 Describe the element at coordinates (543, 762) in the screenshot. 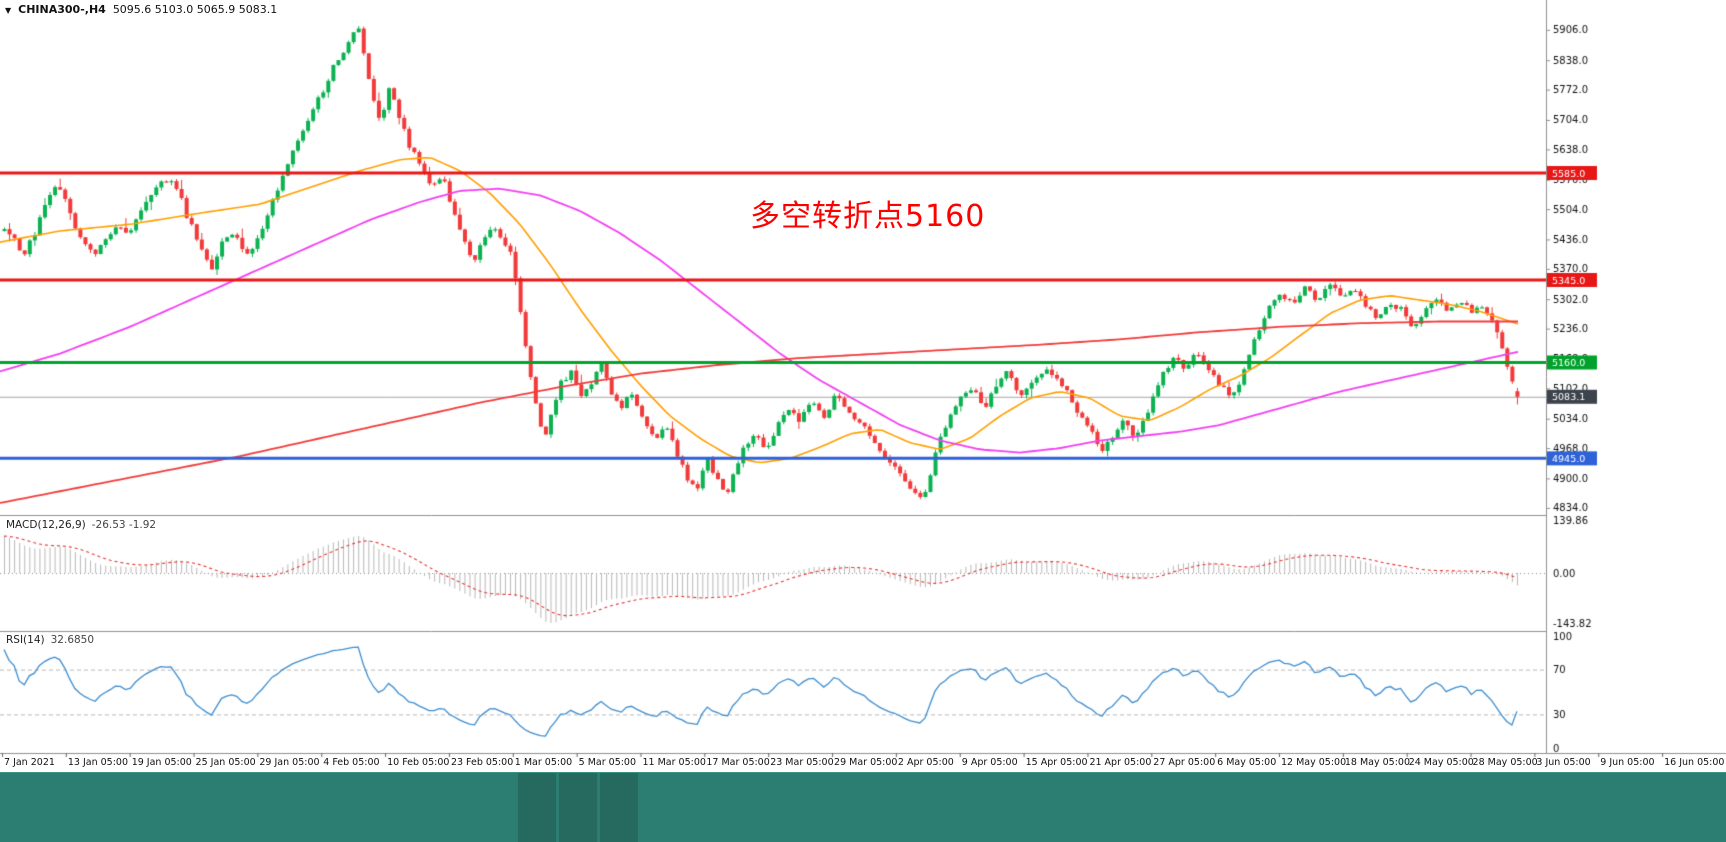

I see `time-label: 1 Mar 05:00` at that location.